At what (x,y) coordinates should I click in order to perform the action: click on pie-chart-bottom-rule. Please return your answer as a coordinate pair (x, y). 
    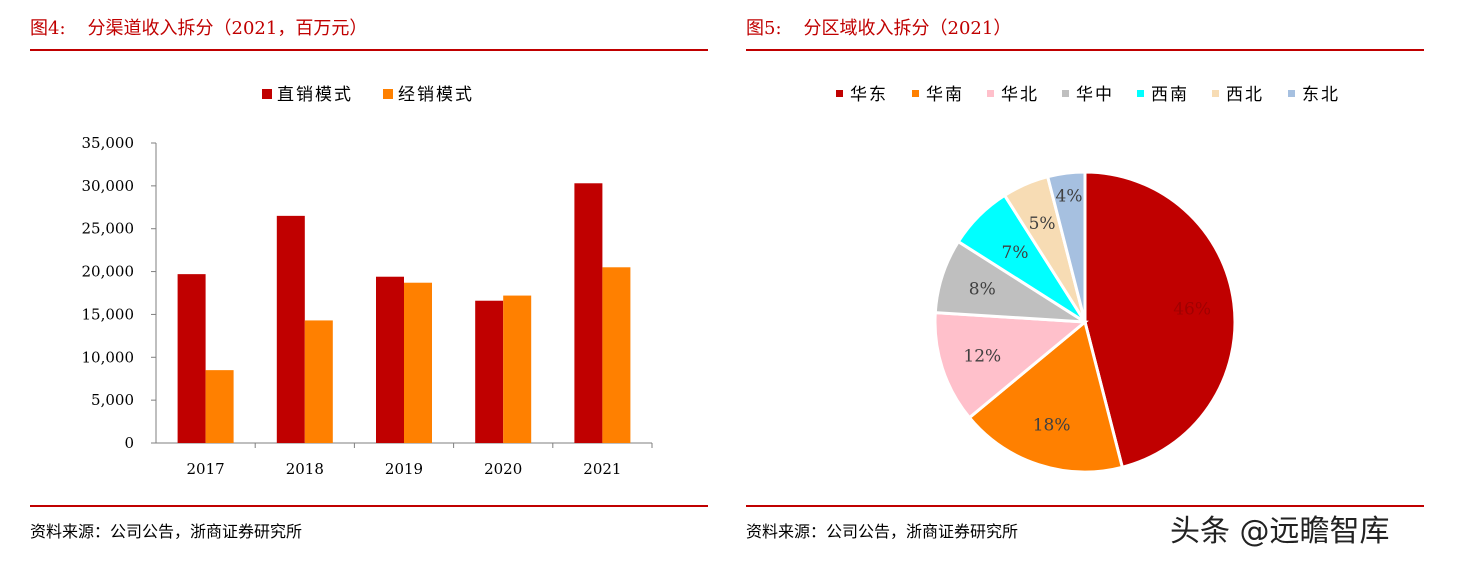
    Looking at the image, I should click on (1085, 506).